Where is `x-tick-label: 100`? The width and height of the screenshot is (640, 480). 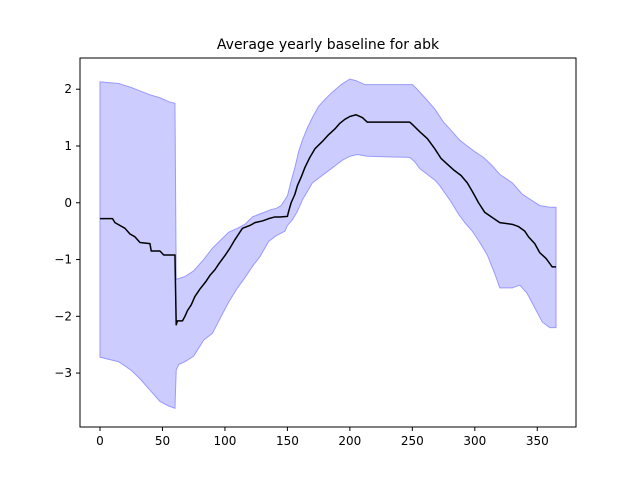 x-tick-label: 100 is located at coordinates (224, 441).